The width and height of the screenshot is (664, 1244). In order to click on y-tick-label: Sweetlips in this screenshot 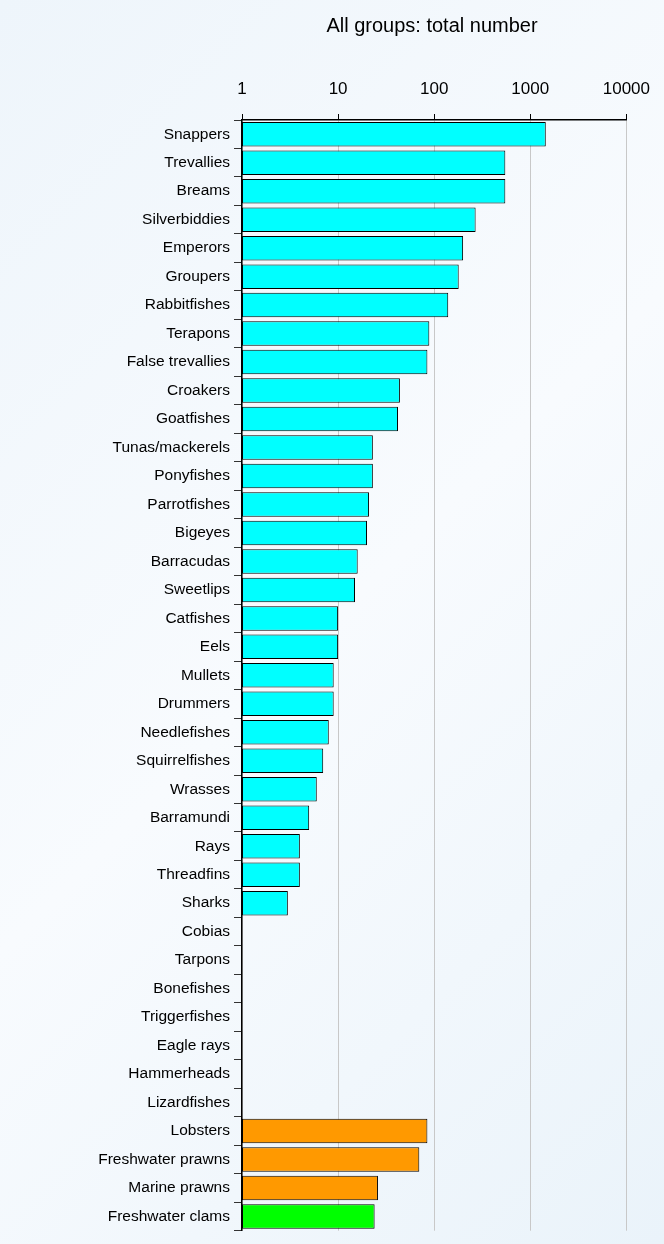, I will do `click(197, 589)`.